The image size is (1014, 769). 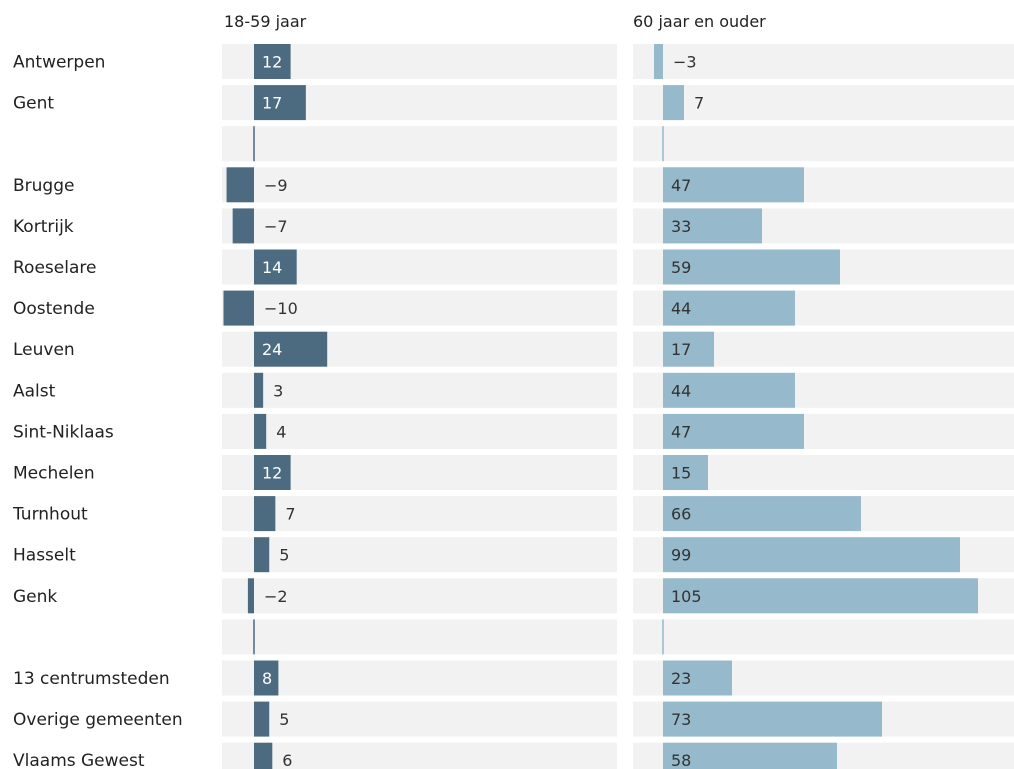 I want to click on value-label: 15, so click(x=681, y=473).